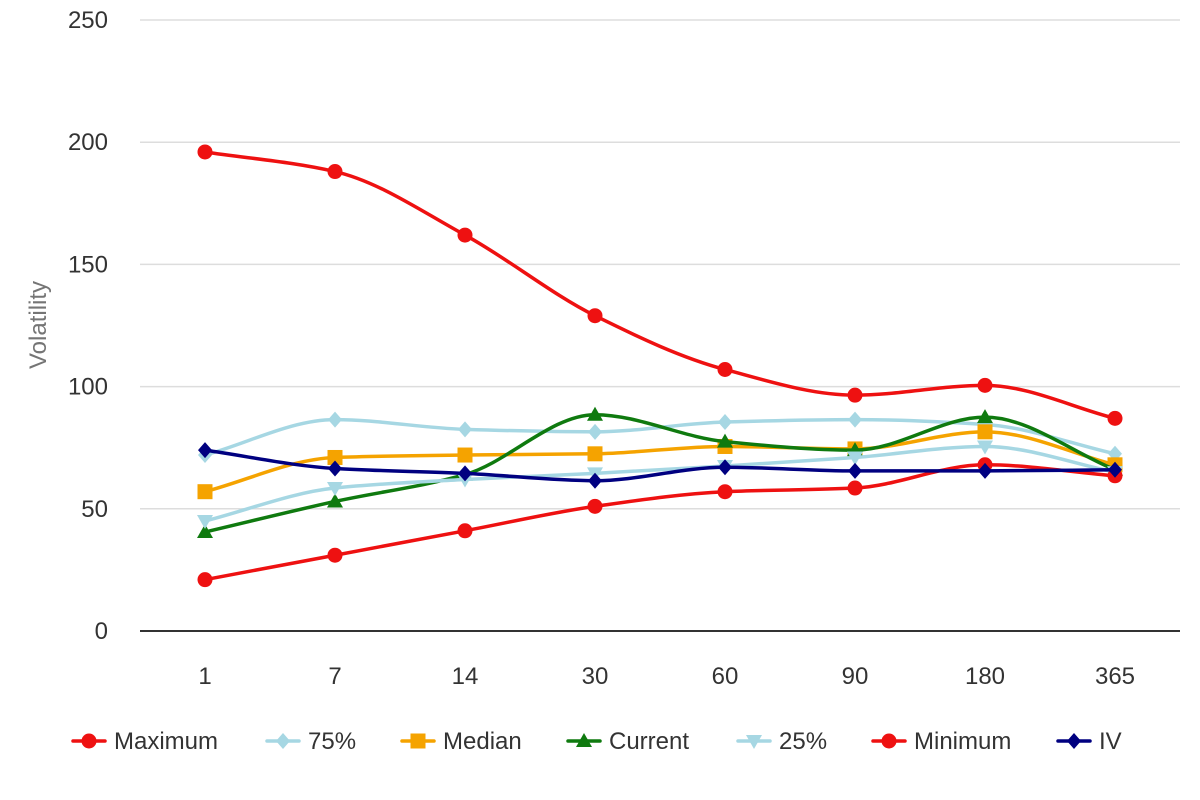 The image size is (1200, 800). I want to click on series-line-current, so click(660, 473).